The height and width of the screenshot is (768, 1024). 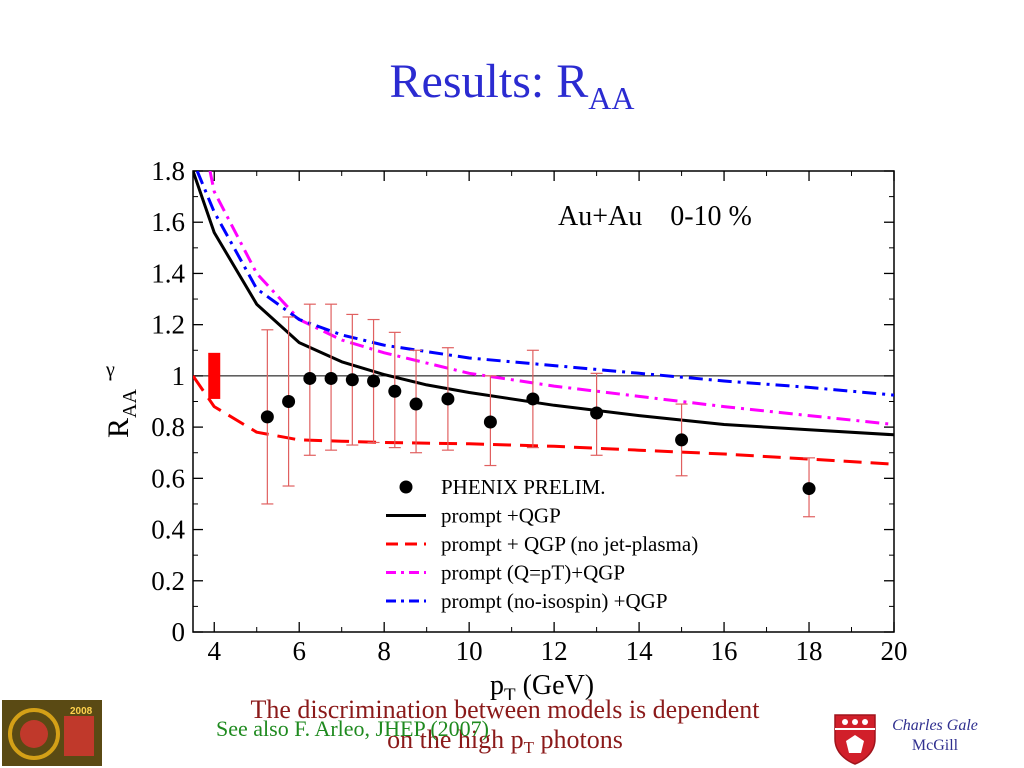 I want to click on y-tick-label: 1.8, so click(x=168, y=171).